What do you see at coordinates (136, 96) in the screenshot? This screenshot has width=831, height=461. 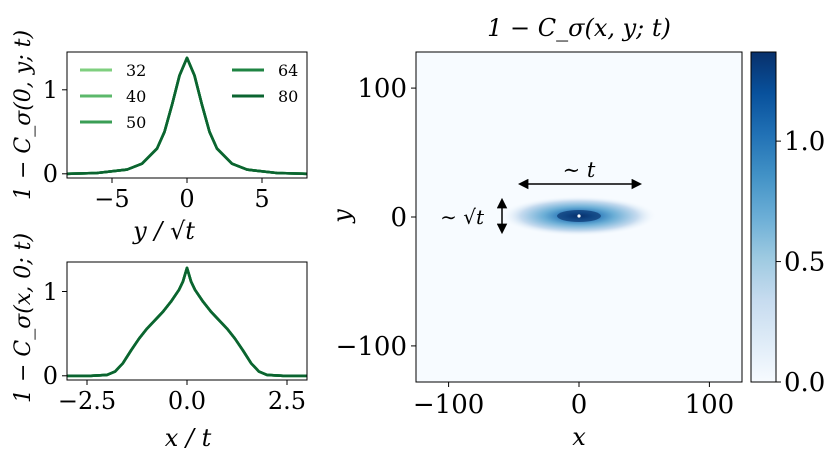 I see `legend-label-40: 40` at bounding box center [136, 96].